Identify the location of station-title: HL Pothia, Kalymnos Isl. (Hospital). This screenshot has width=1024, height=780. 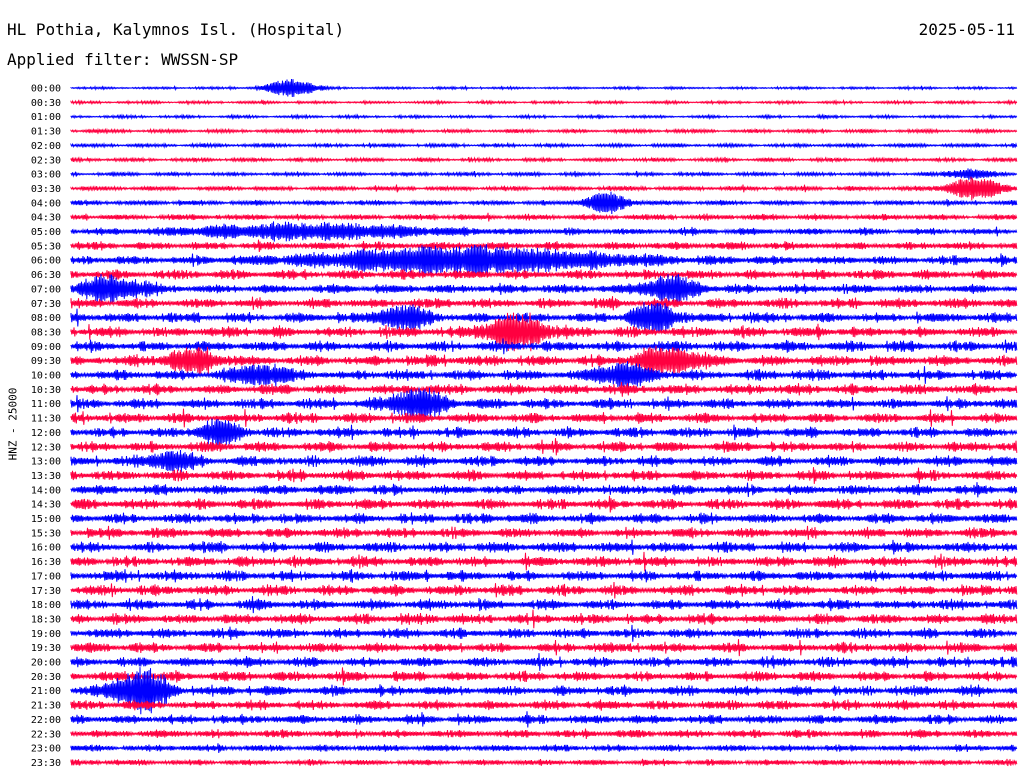
(176, 29).